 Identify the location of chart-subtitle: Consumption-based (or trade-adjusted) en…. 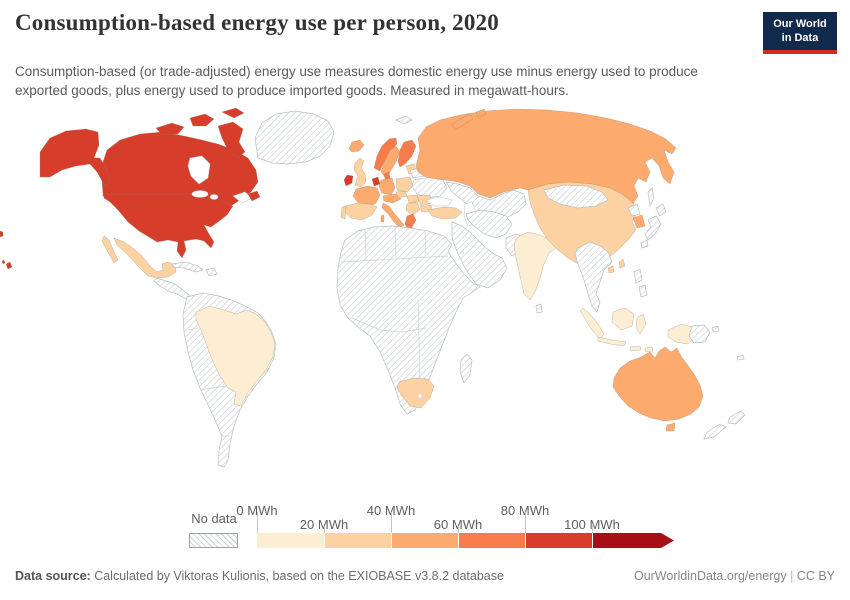
(356, 80).